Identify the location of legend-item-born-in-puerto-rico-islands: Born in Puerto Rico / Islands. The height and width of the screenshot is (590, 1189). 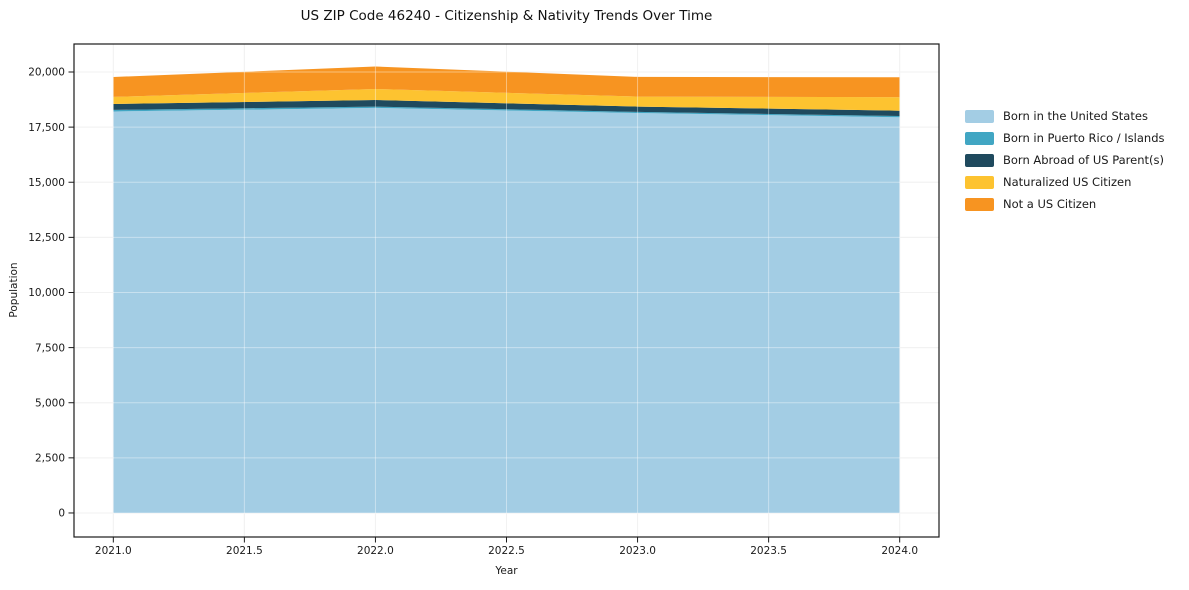
(1065, 138).